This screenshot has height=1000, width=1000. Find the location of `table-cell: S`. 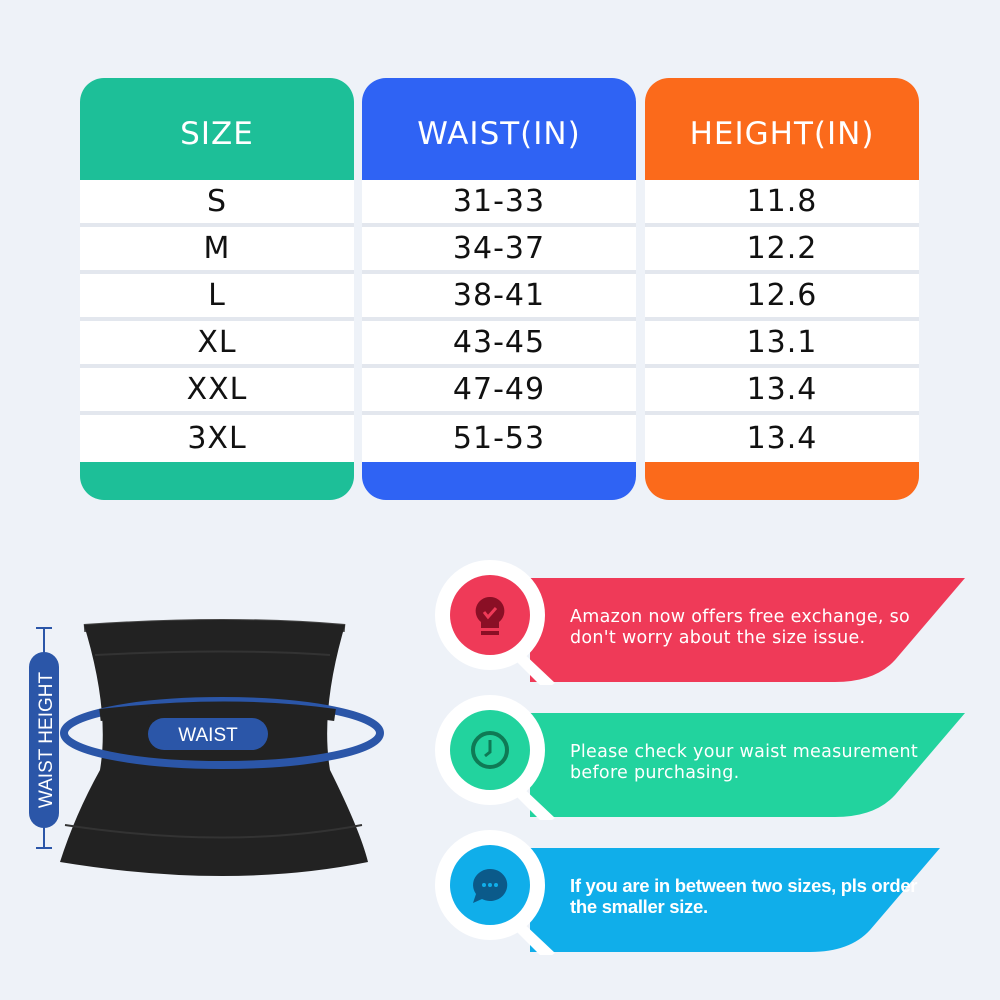

table-cell: S is located at coordinates (217, 203).